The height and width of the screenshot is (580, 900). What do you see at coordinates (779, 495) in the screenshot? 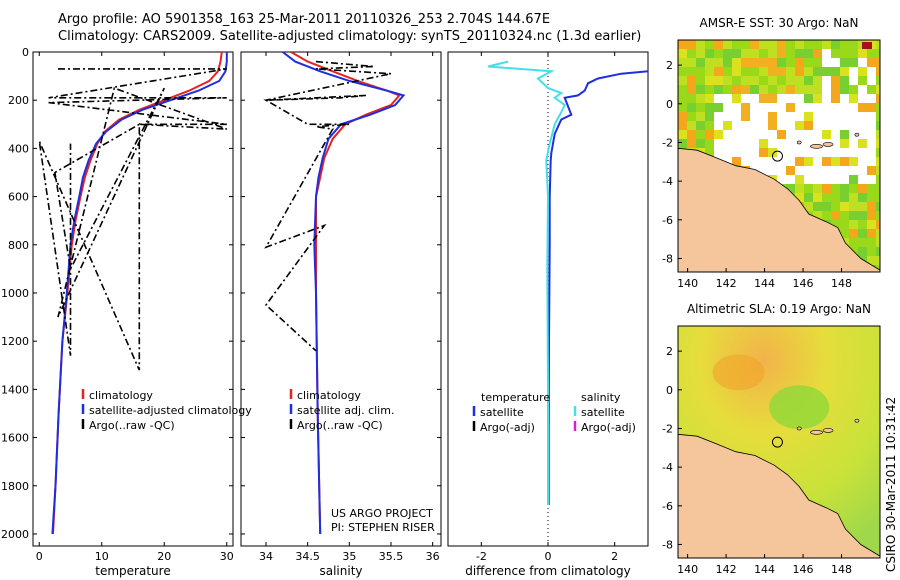
I see `land-mass` at bounding box center [779, 495].